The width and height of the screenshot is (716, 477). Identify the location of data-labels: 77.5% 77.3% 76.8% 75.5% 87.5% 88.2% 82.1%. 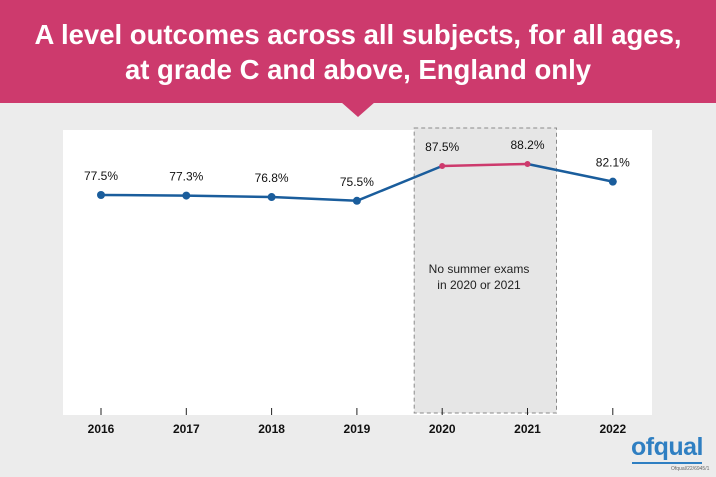
(357, 163).